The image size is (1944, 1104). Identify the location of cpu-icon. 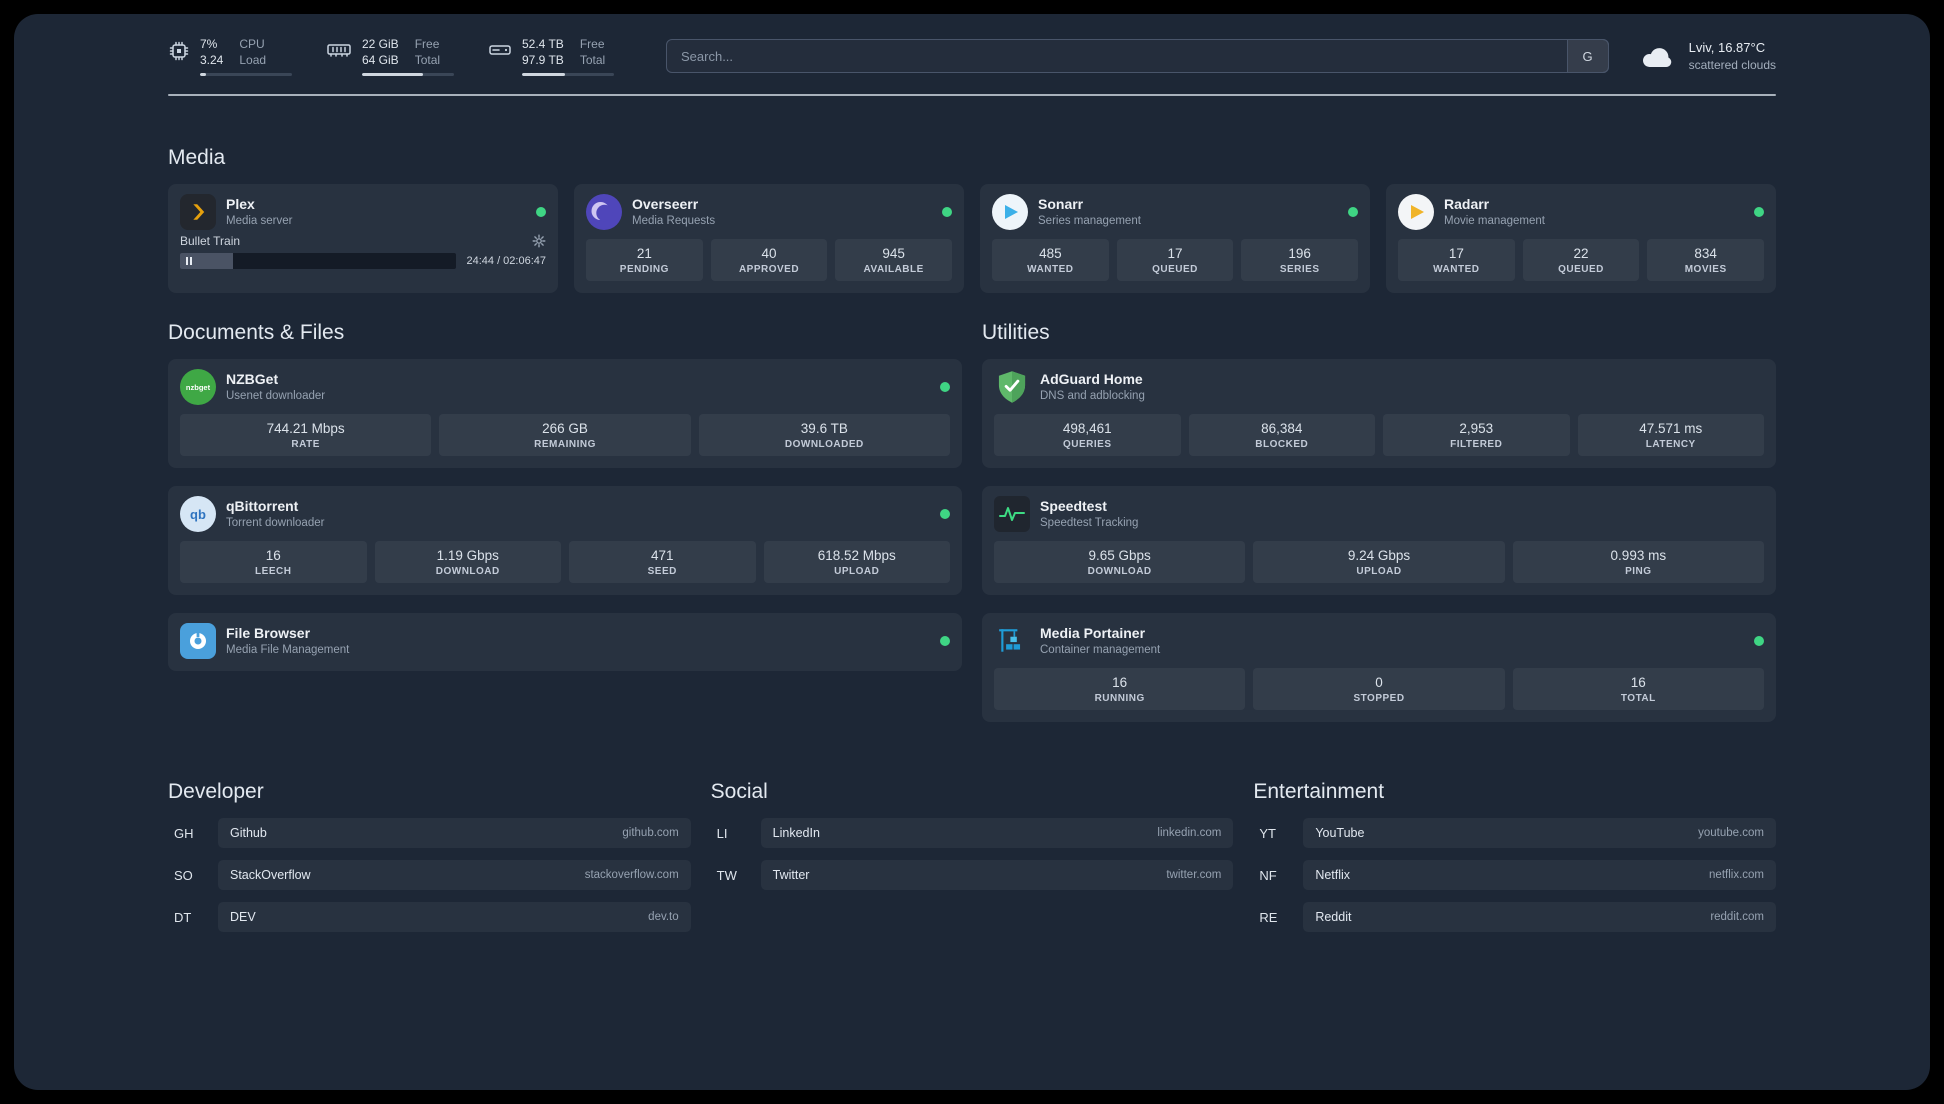
(179, 51).